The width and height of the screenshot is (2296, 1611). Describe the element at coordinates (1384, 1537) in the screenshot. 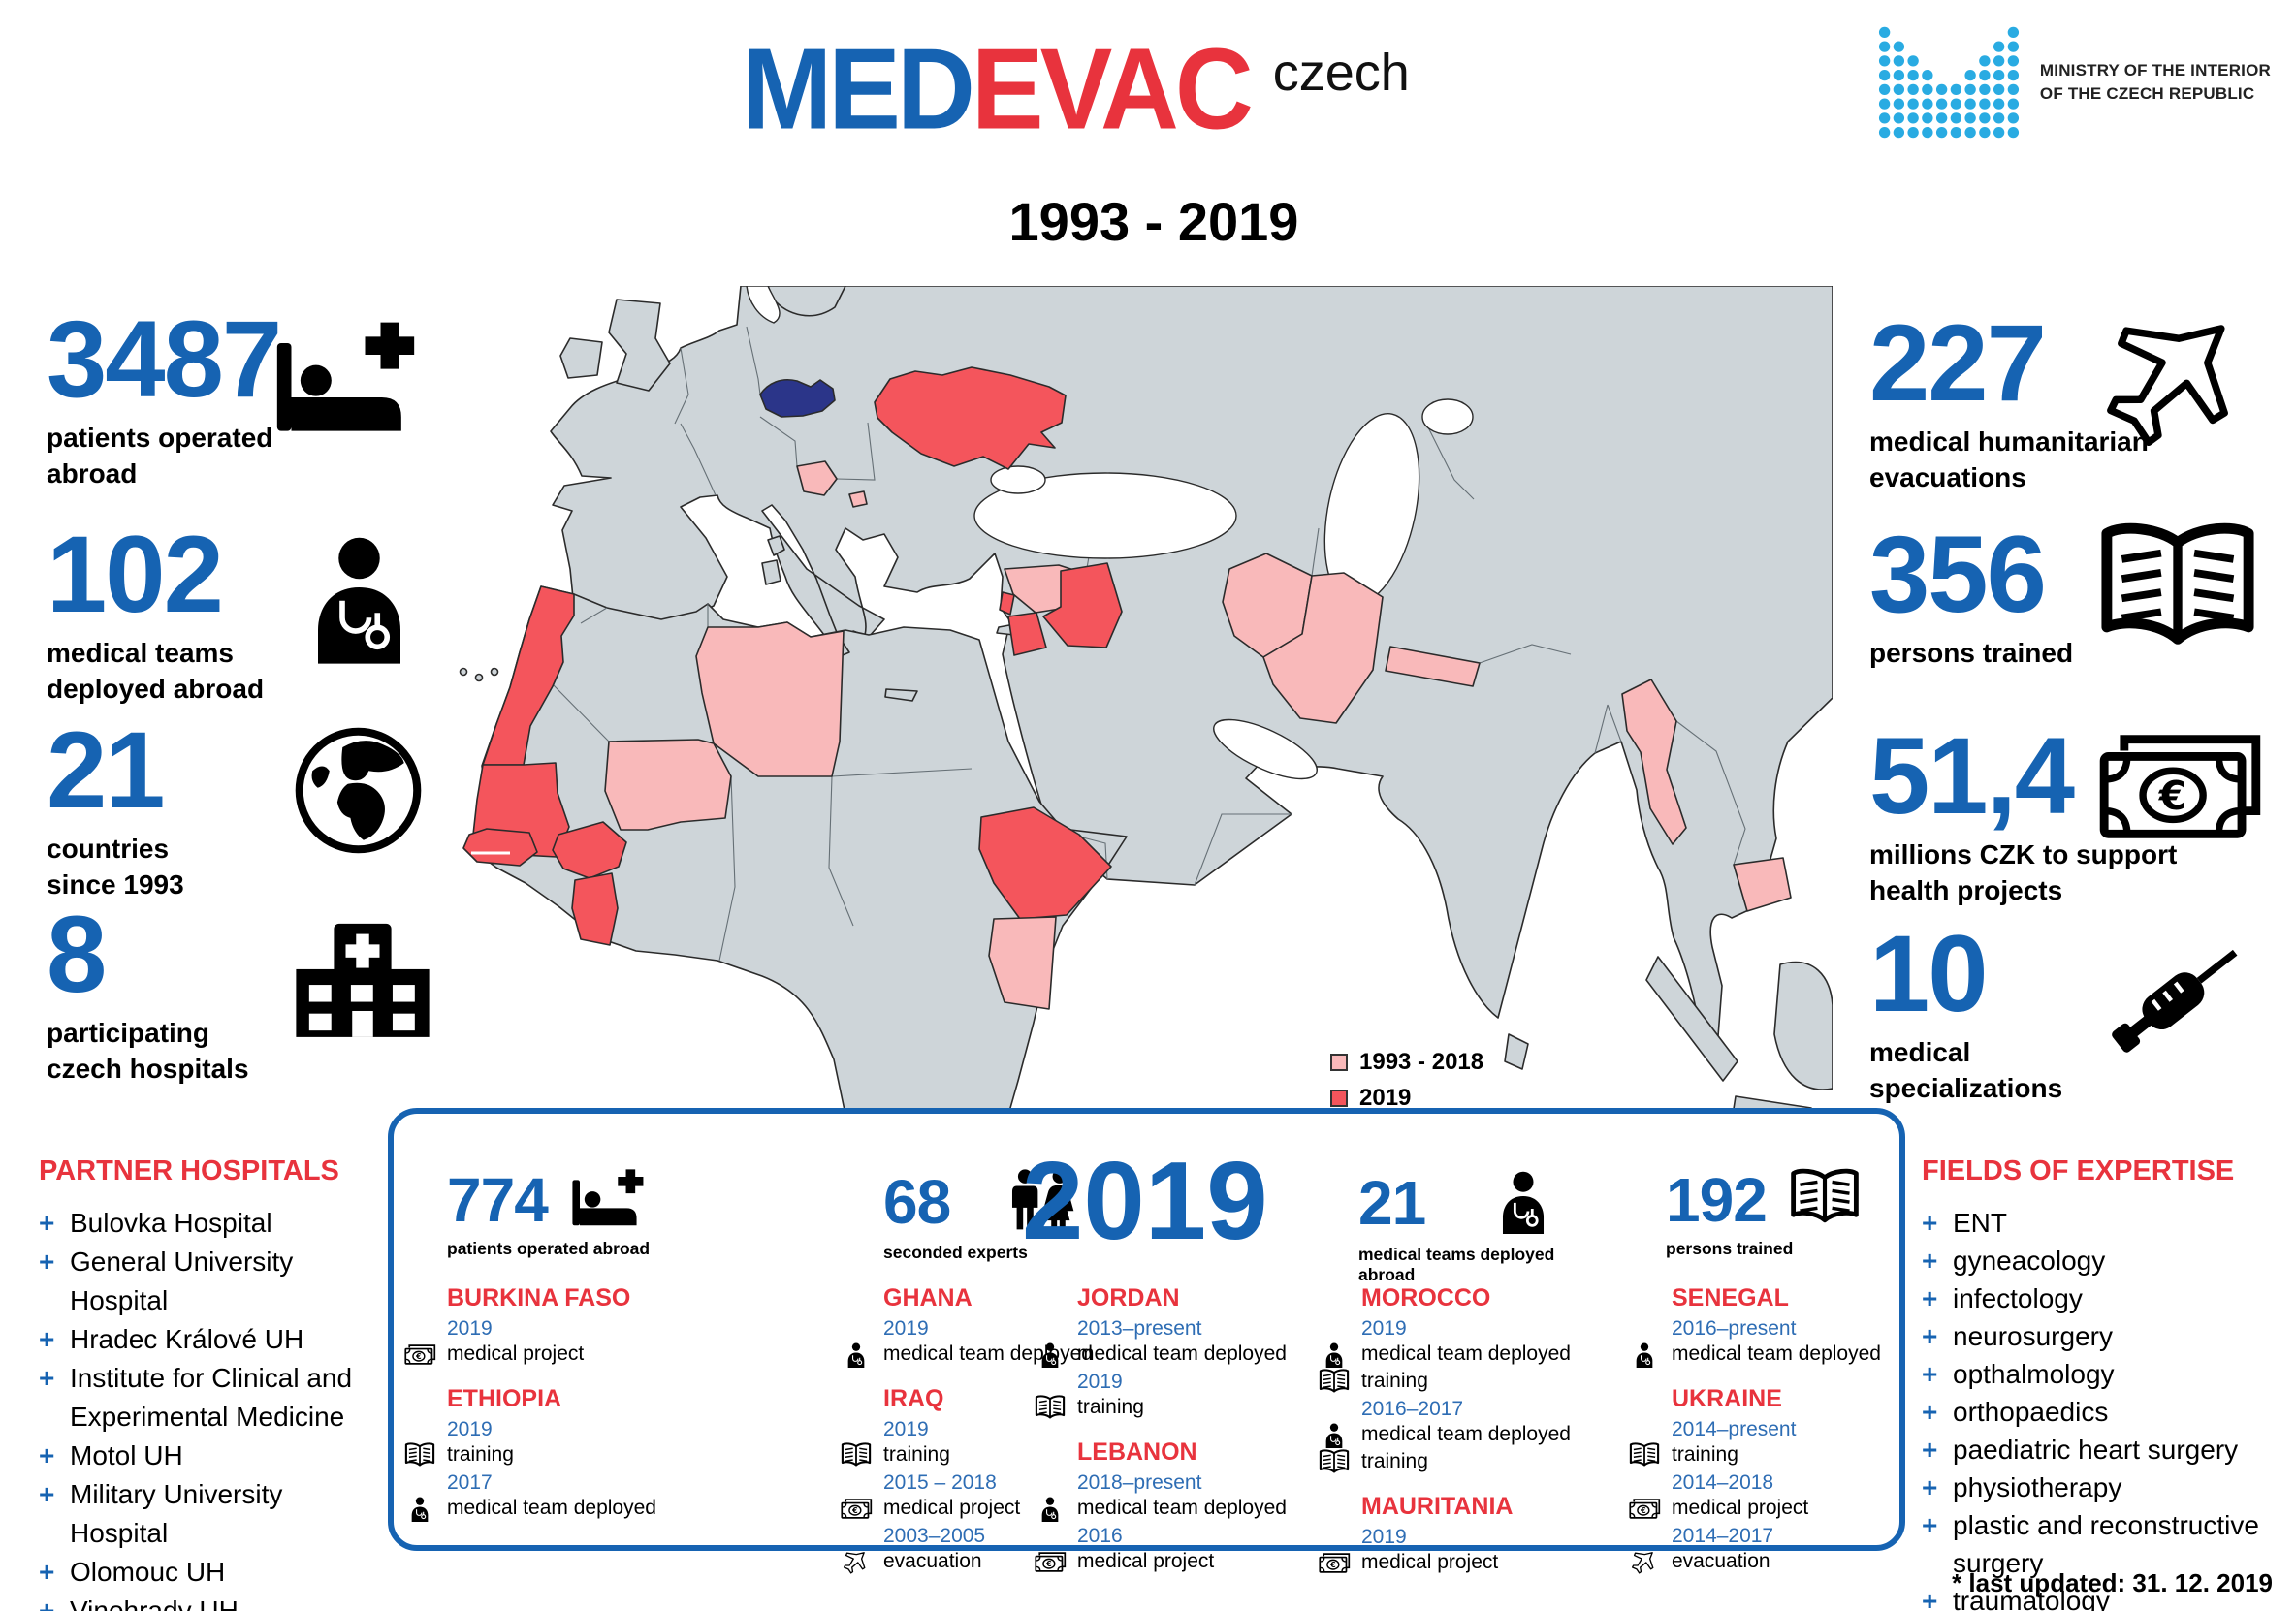

I see `event-year: 2019` at that location.